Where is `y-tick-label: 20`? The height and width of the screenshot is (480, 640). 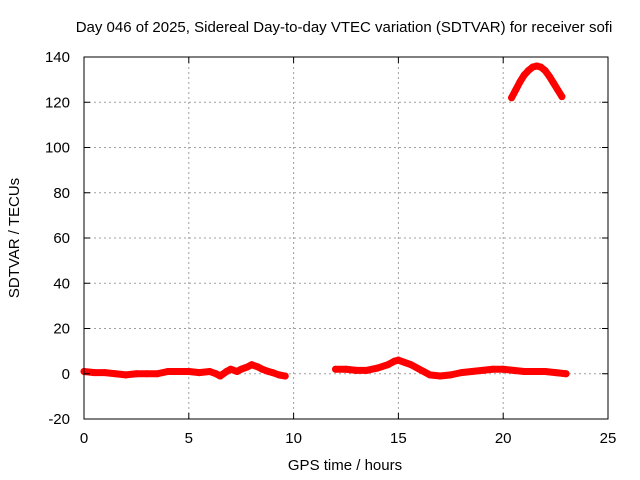
y-tick-label: 20 is located at coordinates (61, 329).